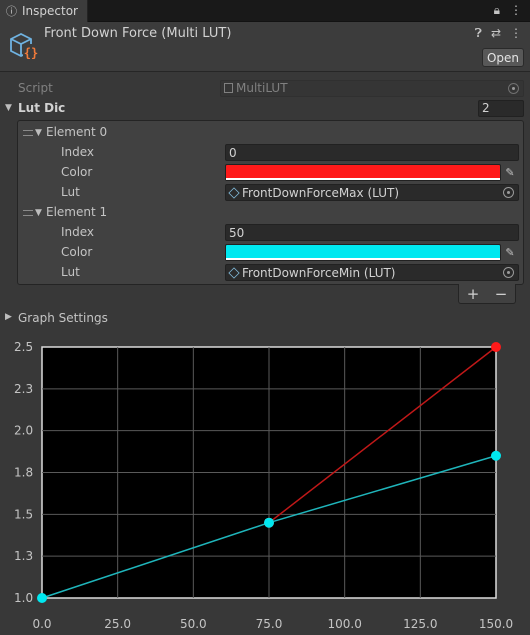  Describe the element at coordinates (11, 11) in the screenshot. I see `info-icon: ⓘ` at that location.